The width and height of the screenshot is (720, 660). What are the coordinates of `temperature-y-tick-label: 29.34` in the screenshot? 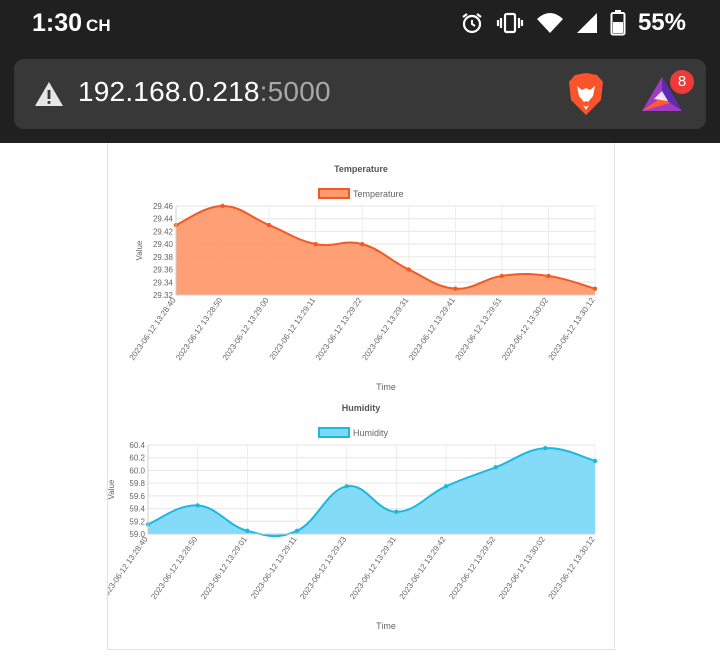 It's located at (163, 282).